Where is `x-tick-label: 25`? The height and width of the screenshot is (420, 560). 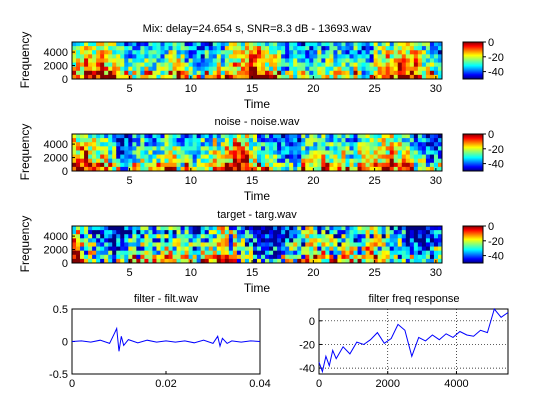
x-tick-label: 25 is located at coordinates (374, 181).